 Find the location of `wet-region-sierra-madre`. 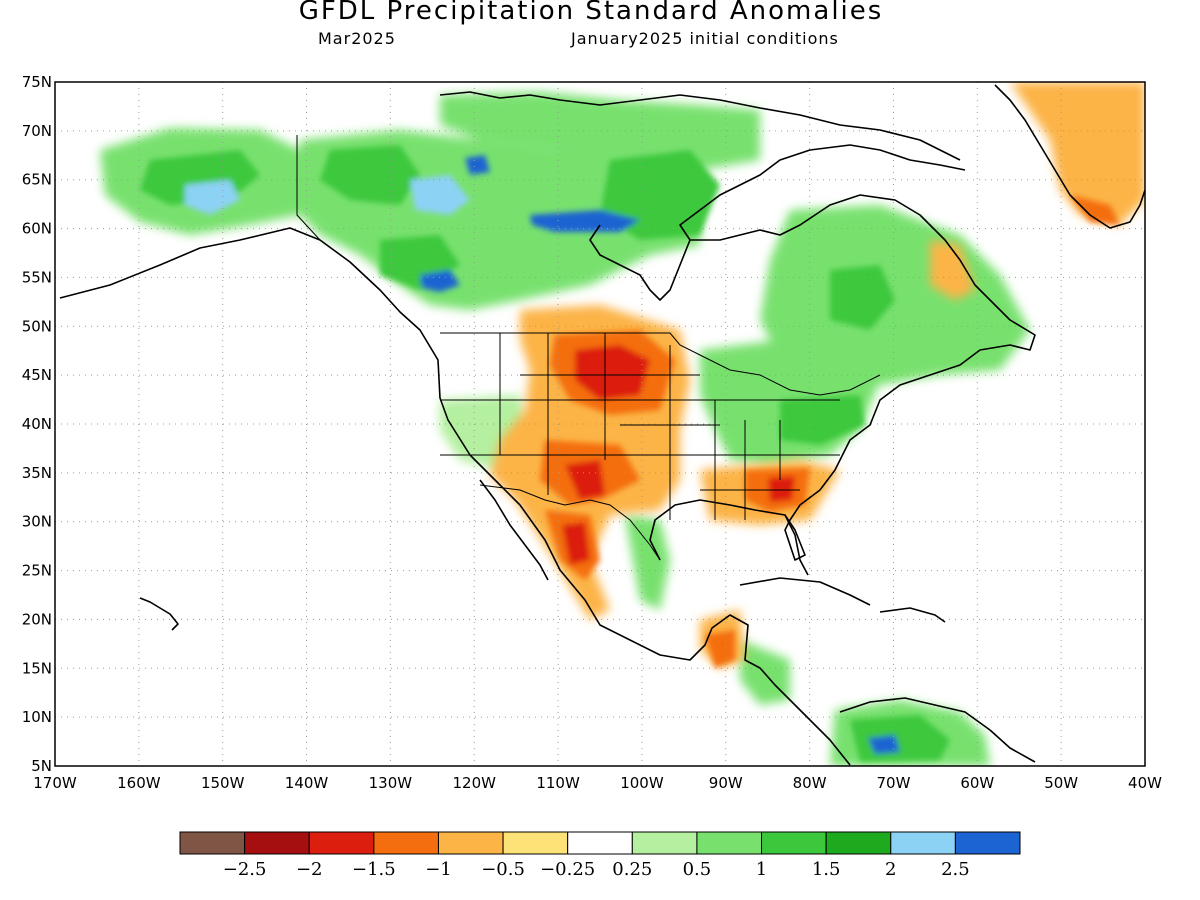

wet-region-sierra-madre is located at coordinates (647, 562).